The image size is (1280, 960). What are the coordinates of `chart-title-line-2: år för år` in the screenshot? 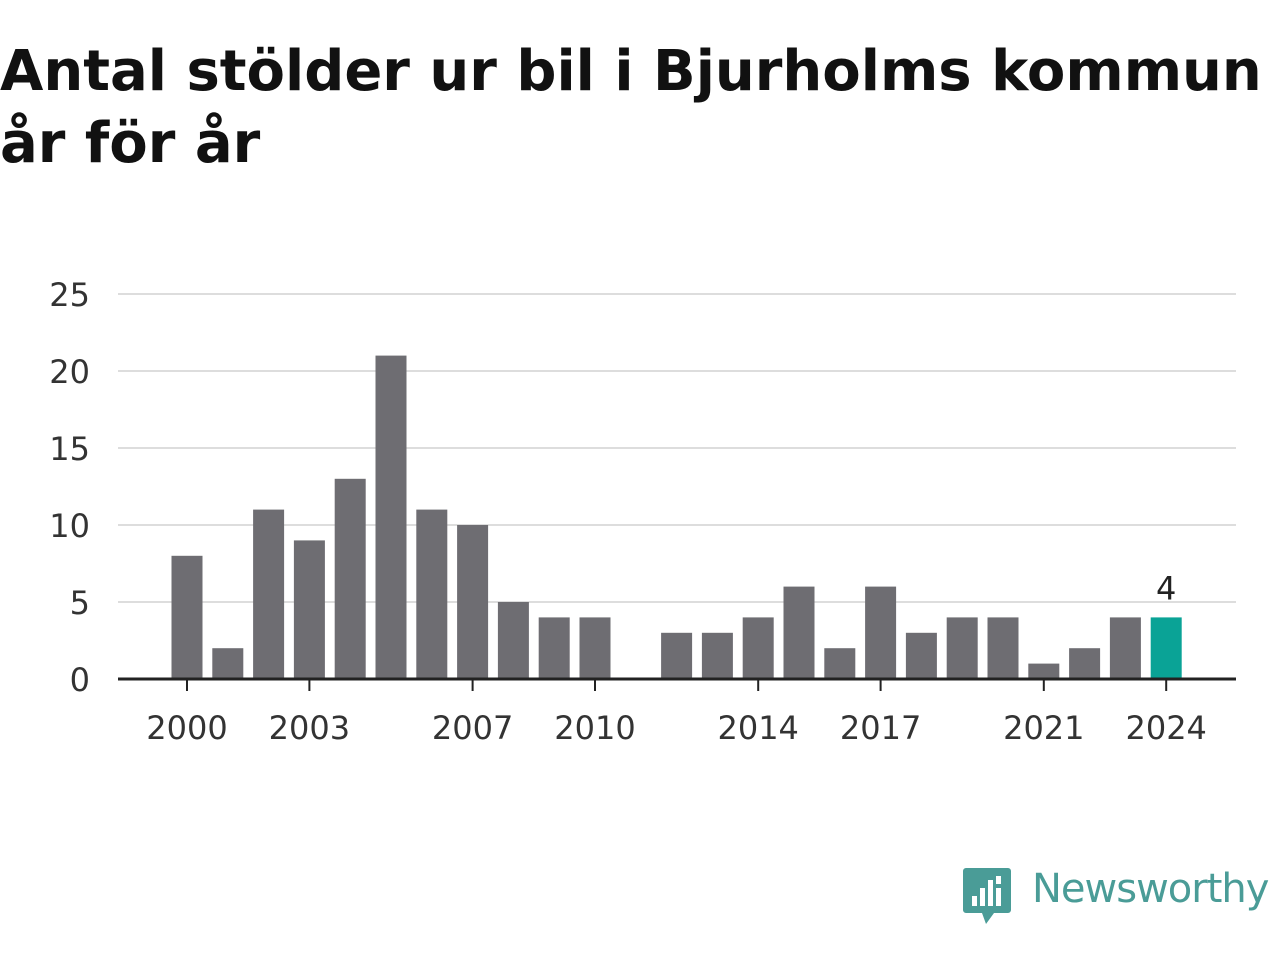 It's located at (130, 143).